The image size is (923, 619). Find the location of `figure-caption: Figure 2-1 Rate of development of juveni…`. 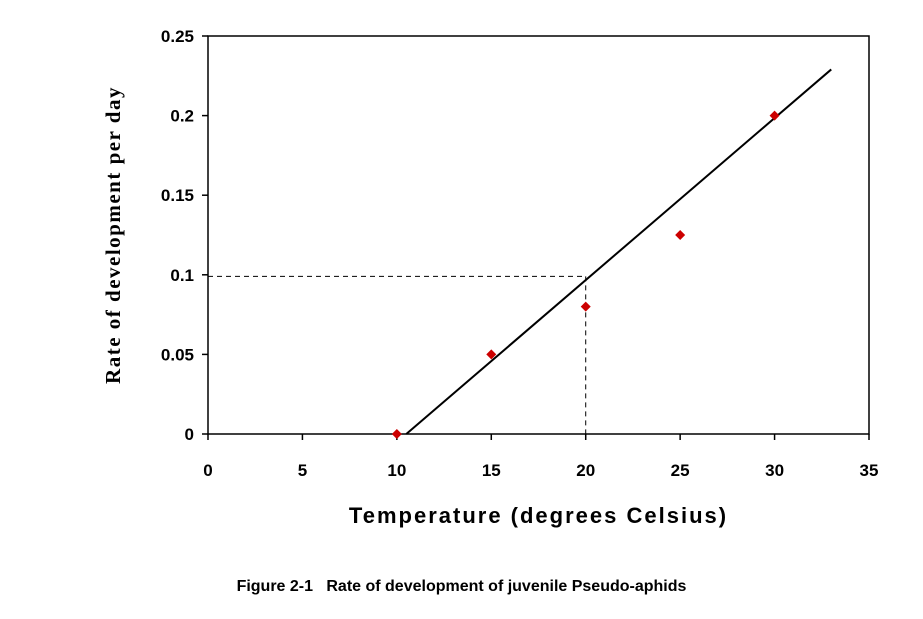

figure-caption: Figure 2-1 Rate of development of juveni… is located at coordinates (461, 586).